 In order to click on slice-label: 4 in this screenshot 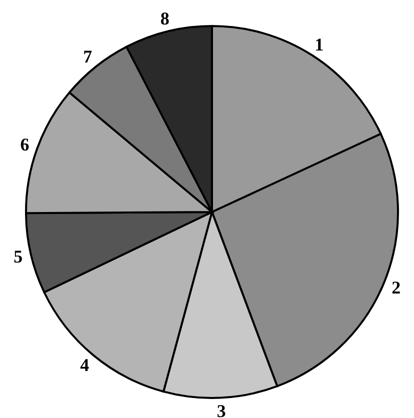, I will do `click(85, 364)`.